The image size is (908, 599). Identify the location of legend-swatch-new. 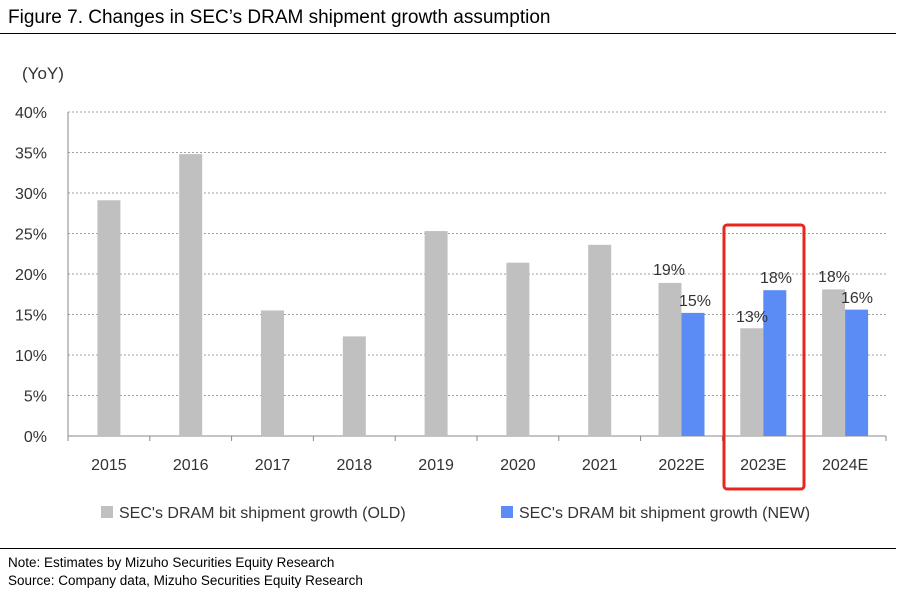
(507, 512).